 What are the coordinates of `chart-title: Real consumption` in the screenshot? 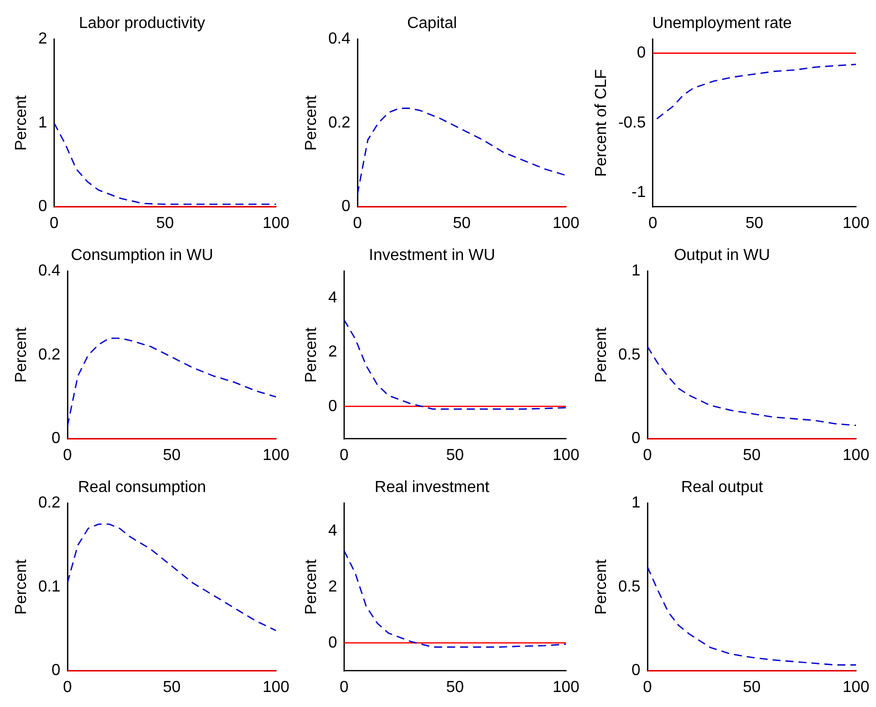 It's located at (142, 487).